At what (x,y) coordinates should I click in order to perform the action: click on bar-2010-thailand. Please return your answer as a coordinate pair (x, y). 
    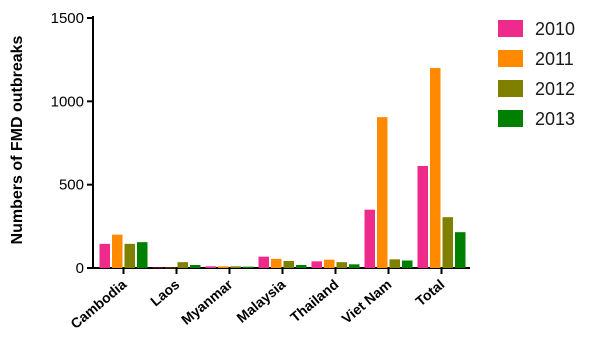
    Looking at the image, I should click on (316, 264).